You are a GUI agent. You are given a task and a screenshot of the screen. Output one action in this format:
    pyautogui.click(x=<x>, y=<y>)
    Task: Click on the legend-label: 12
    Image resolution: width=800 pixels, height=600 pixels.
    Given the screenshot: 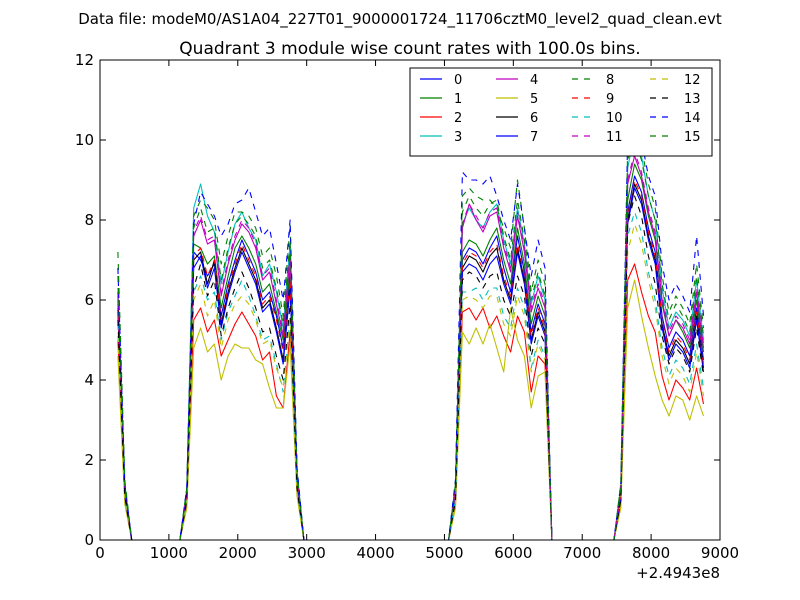 What is the action you would take?
    pyautogui.click(x=692, y=80)
    